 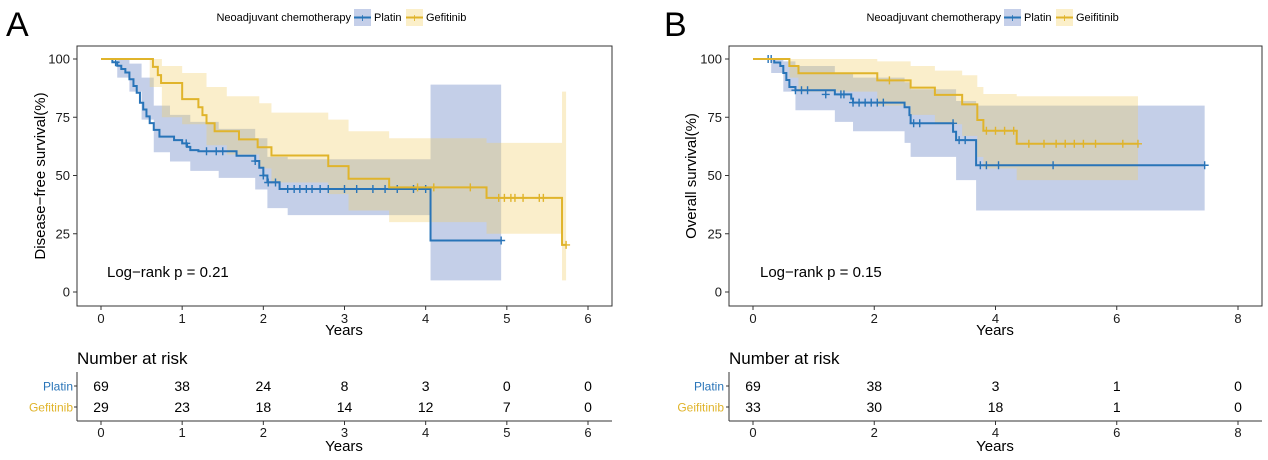 I want to click on risk-table-b: Platin 69 38 3 1 0 Geifitinib 33 30 18 1 0 0 2 4 6 8, so click(x=969, y=406).